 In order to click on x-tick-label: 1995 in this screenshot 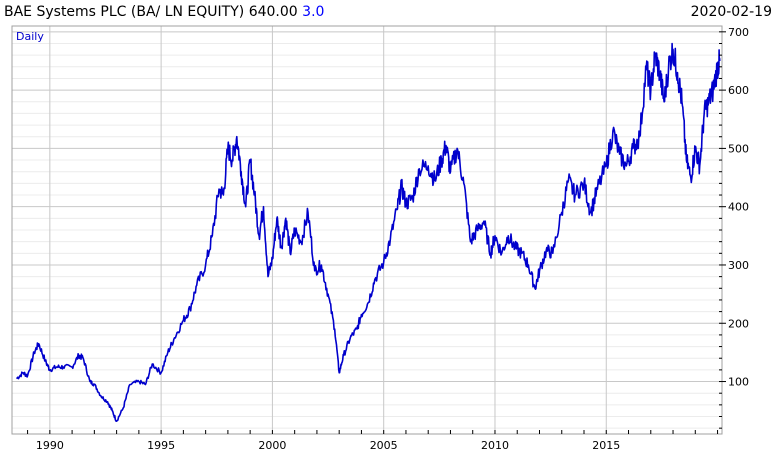, I will do `click(161, 445)`.